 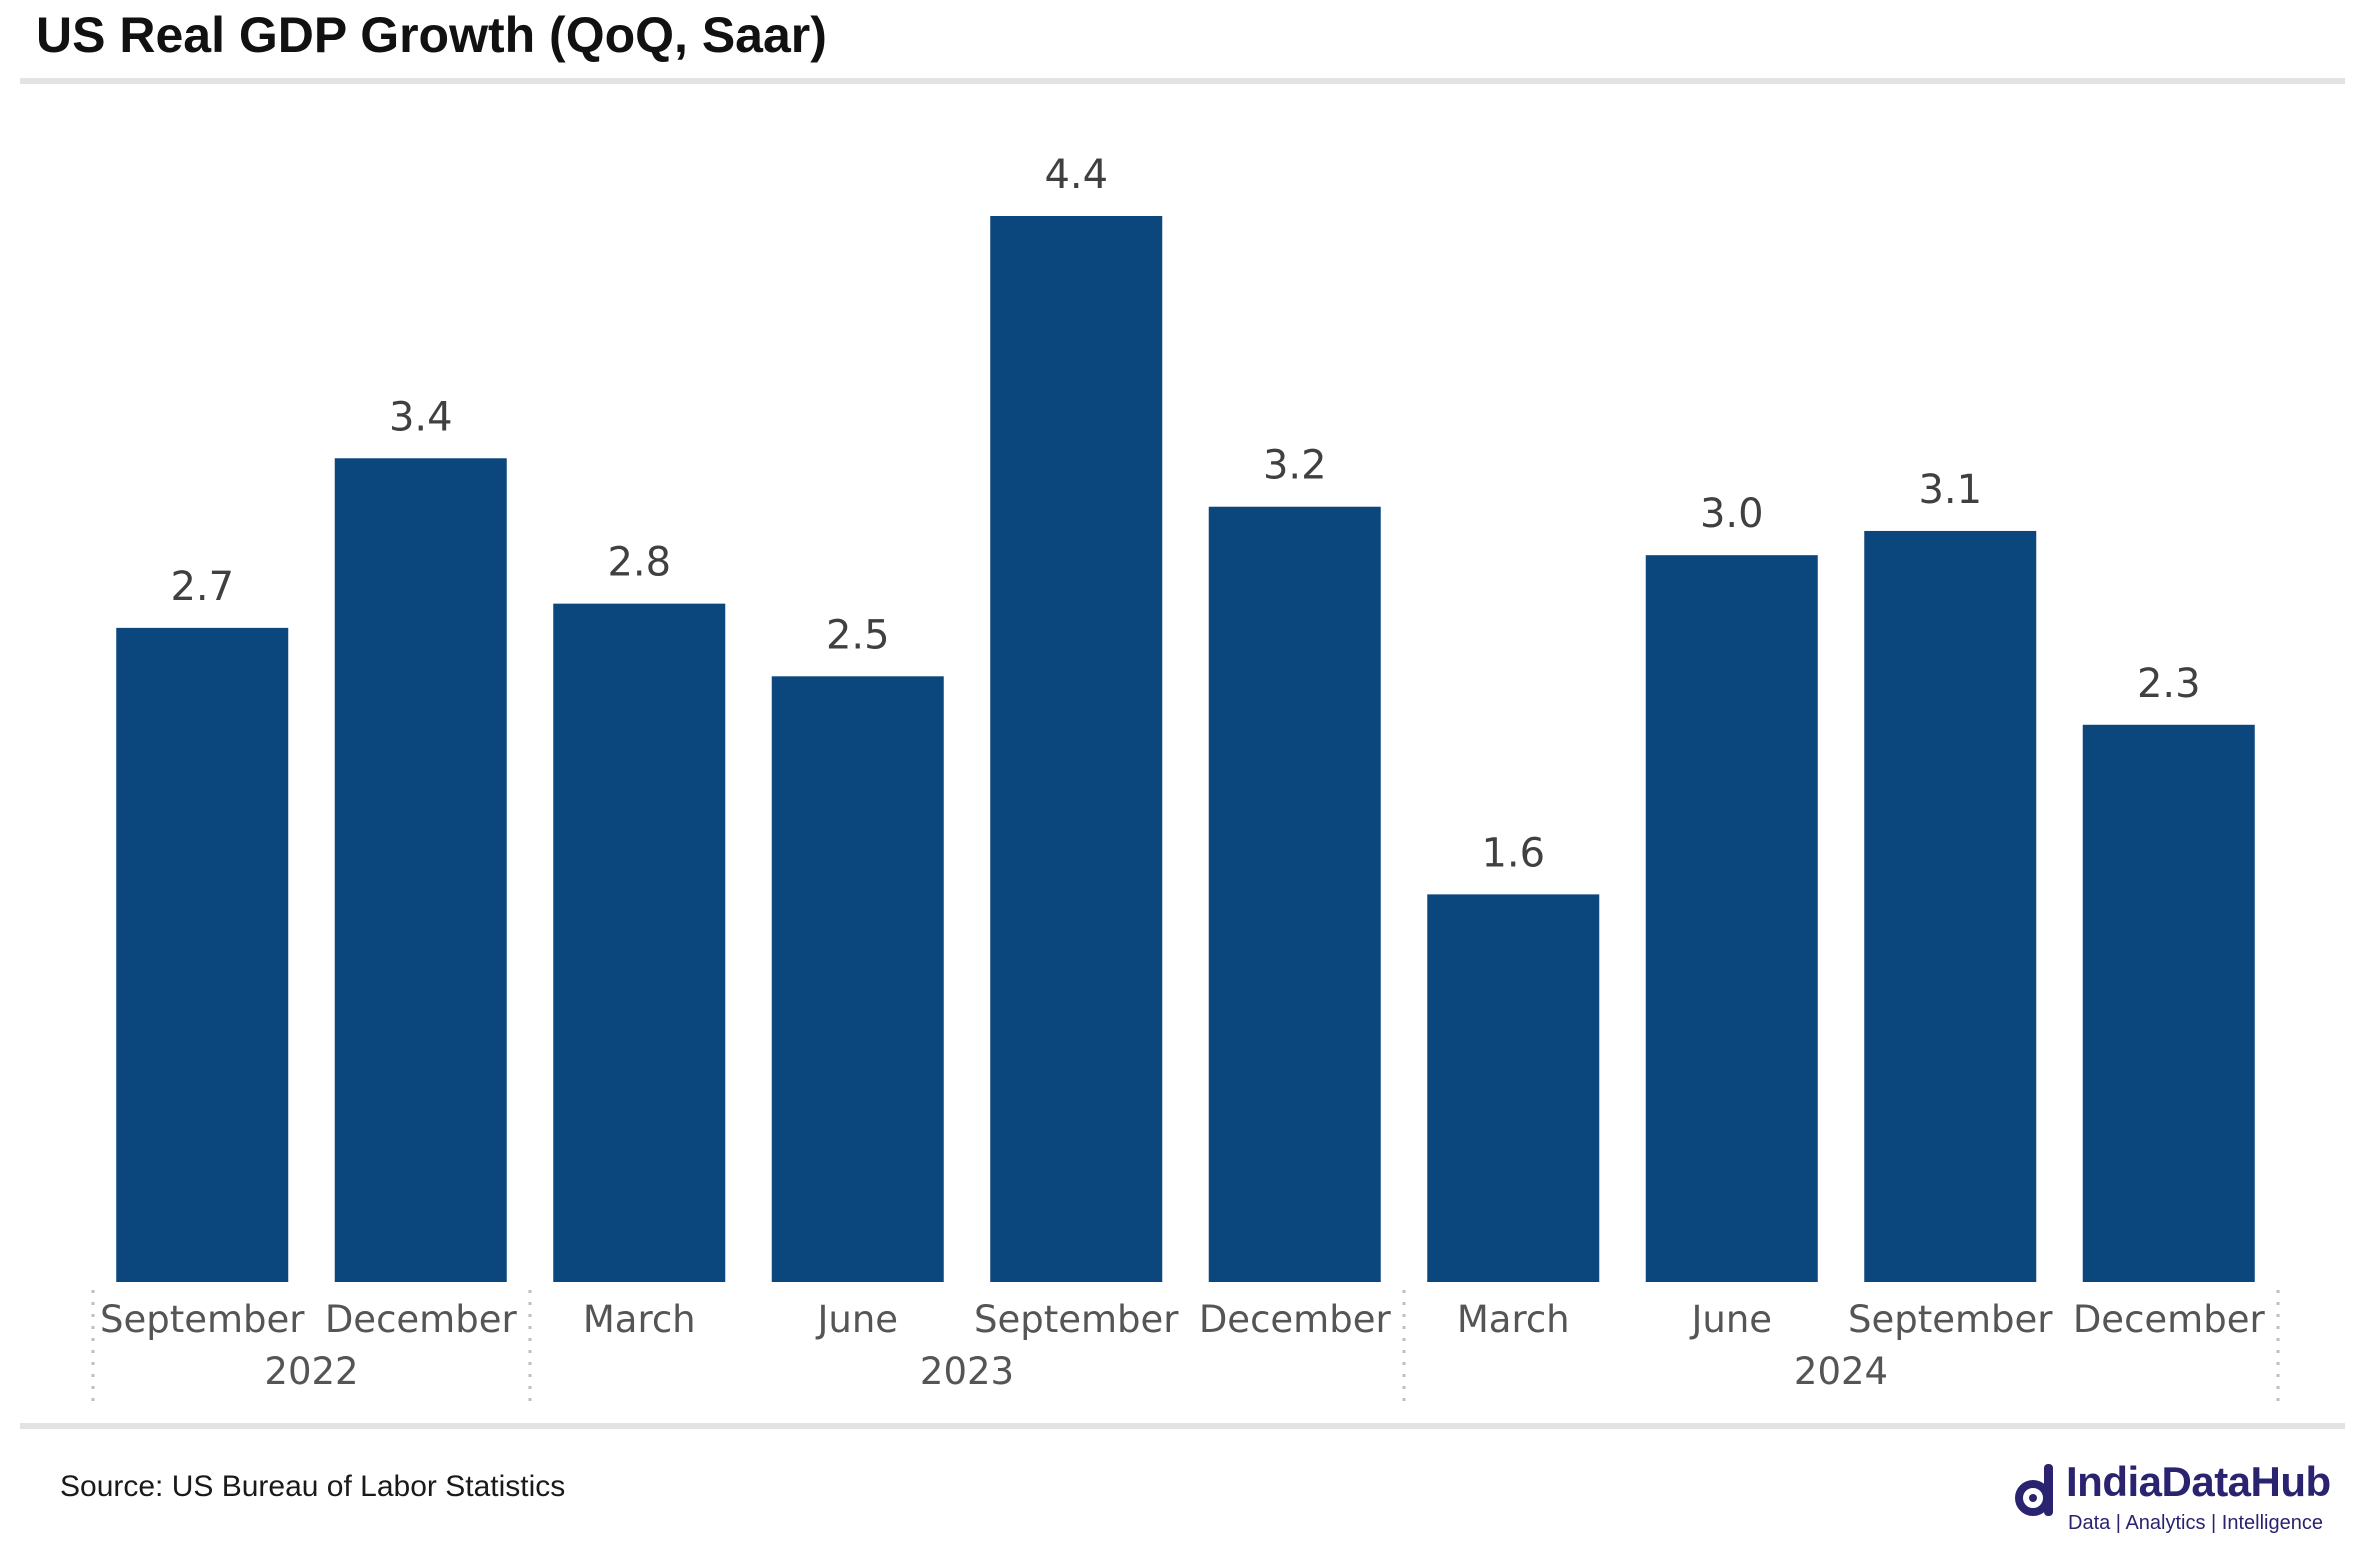 What do you see at coordinates (1841, 1371) in the screenshot?
I see `group-label-2024: 2024` at bounding box center [1841, 1371].